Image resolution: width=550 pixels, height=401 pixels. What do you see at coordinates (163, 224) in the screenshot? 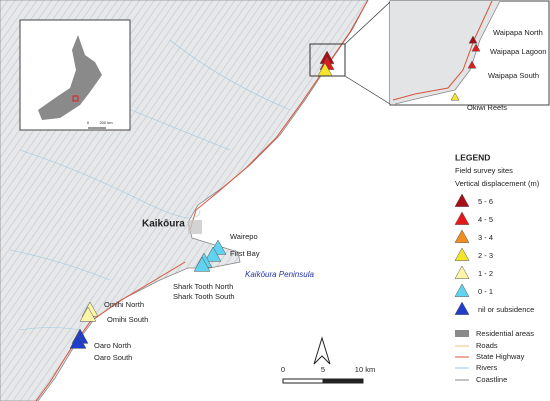
I see `town-label: Kaikōura` at bounding box center [163, 224].